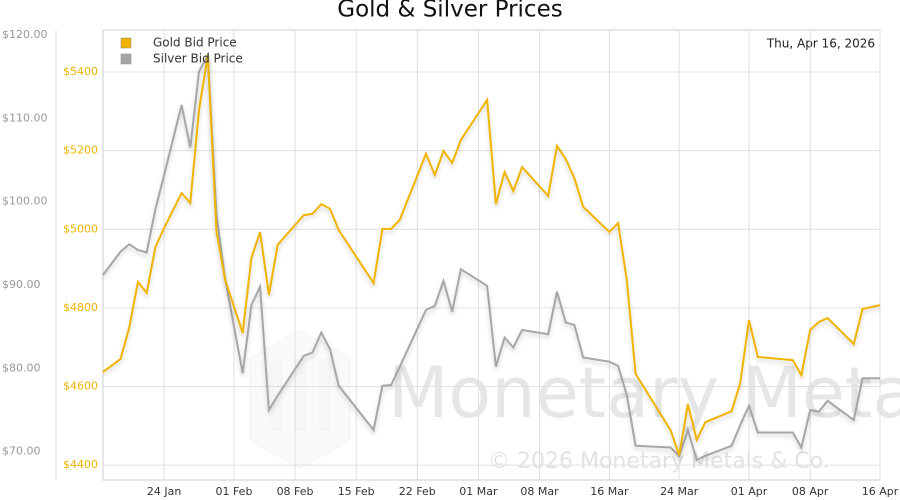 Image resolution: width=900 pixels, height=500 pixels. I want to click on x-tick-label: 08 Feb, so click(295, 491).